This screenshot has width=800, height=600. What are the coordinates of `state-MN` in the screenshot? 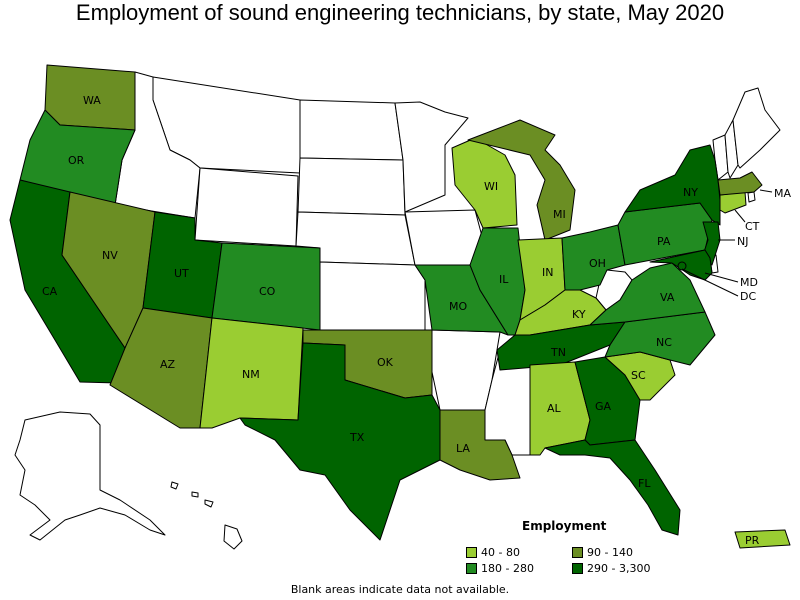 It's located at (431, 157).